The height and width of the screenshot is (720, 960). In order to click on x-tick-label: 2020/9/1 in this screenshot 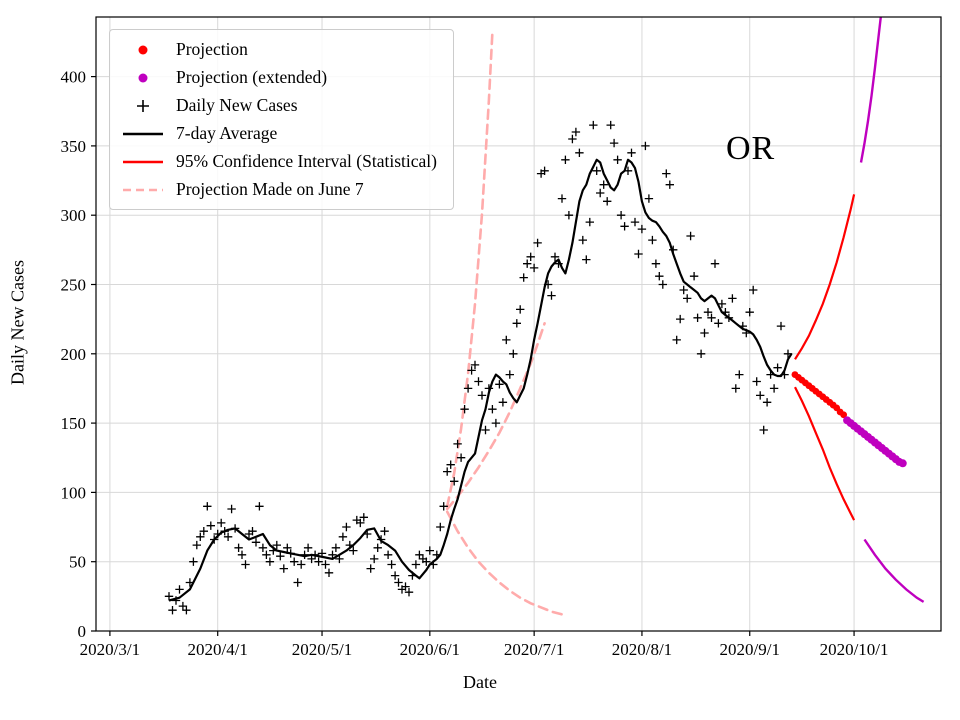, I will do `click(750, 649)`.